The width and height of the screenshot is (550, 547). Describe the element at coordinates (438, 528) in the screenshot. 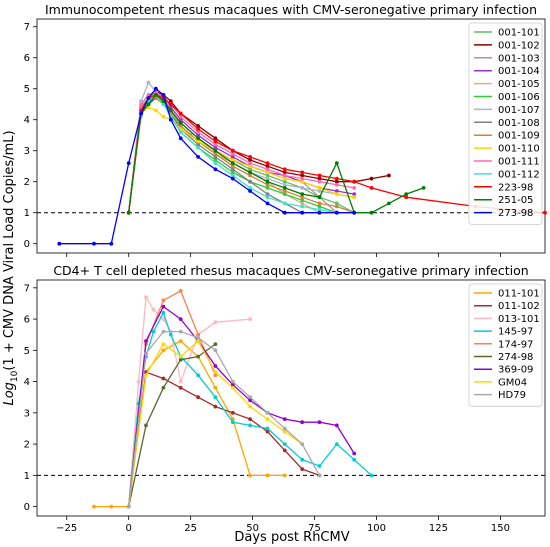

I see `x-tick-label: 125` at that location.